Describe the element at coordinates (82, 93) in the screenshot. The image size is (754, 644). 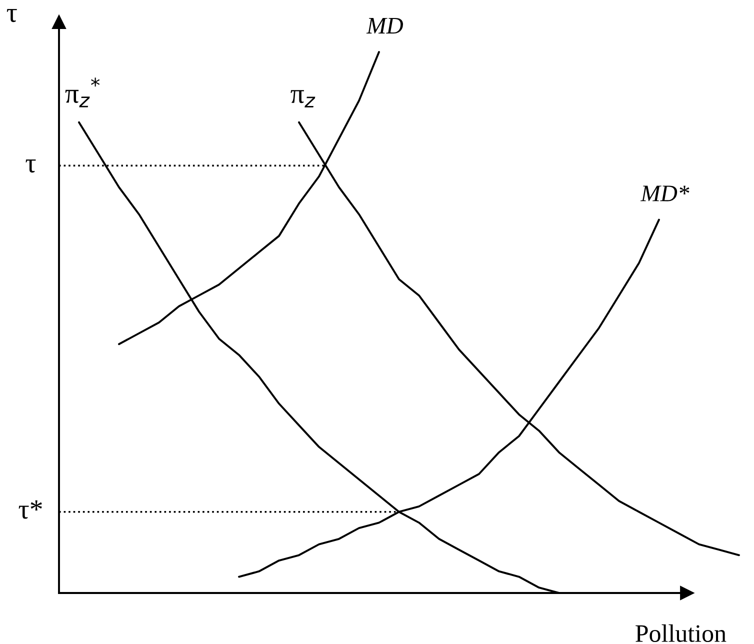
I see `series-label: π$_{z}$$^{*}$` at that location.